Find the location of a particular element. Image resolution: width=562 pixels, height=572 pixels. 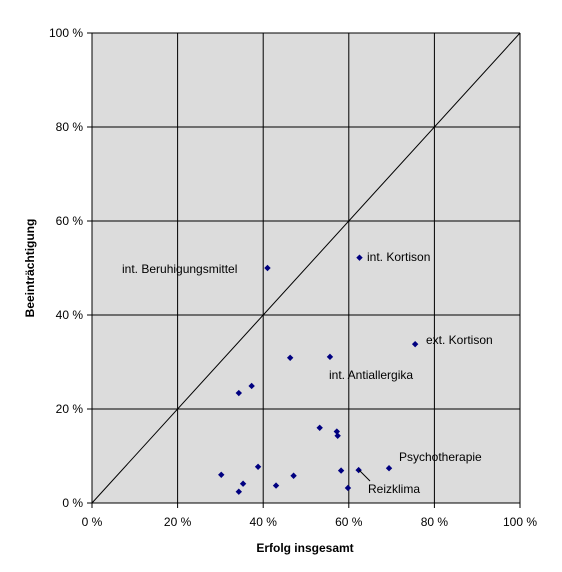

annotation-label: int. Beruhigungsmittel is located at coordinates (179, 269).